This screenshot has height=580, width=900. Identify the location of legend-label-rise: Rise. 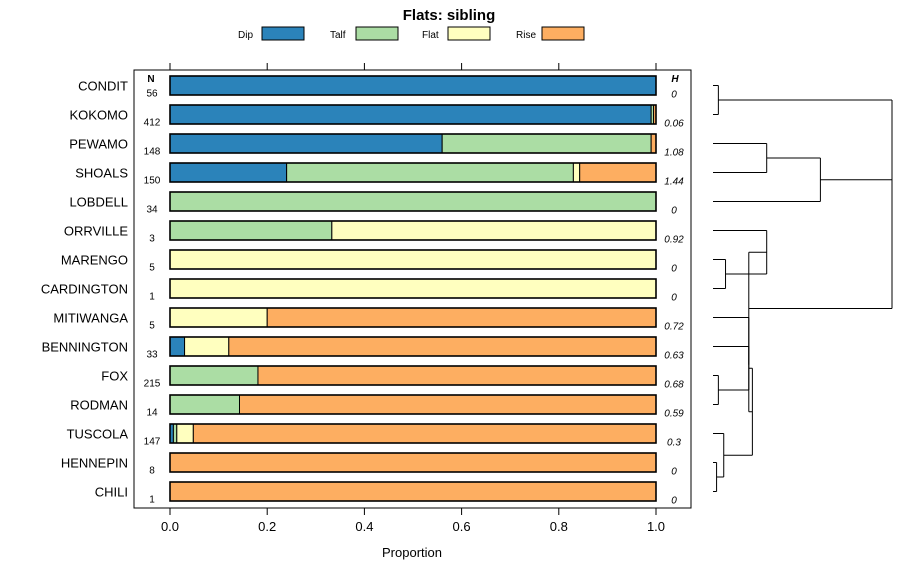
(526, 35).